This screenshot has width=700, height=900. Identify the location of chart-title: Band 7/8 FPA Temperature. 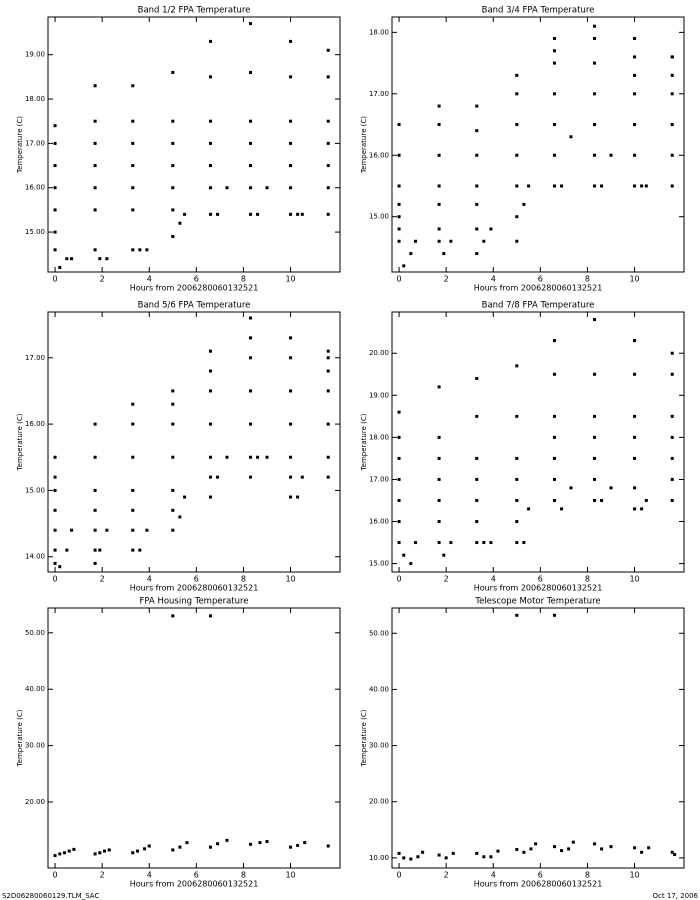
(538, 306).